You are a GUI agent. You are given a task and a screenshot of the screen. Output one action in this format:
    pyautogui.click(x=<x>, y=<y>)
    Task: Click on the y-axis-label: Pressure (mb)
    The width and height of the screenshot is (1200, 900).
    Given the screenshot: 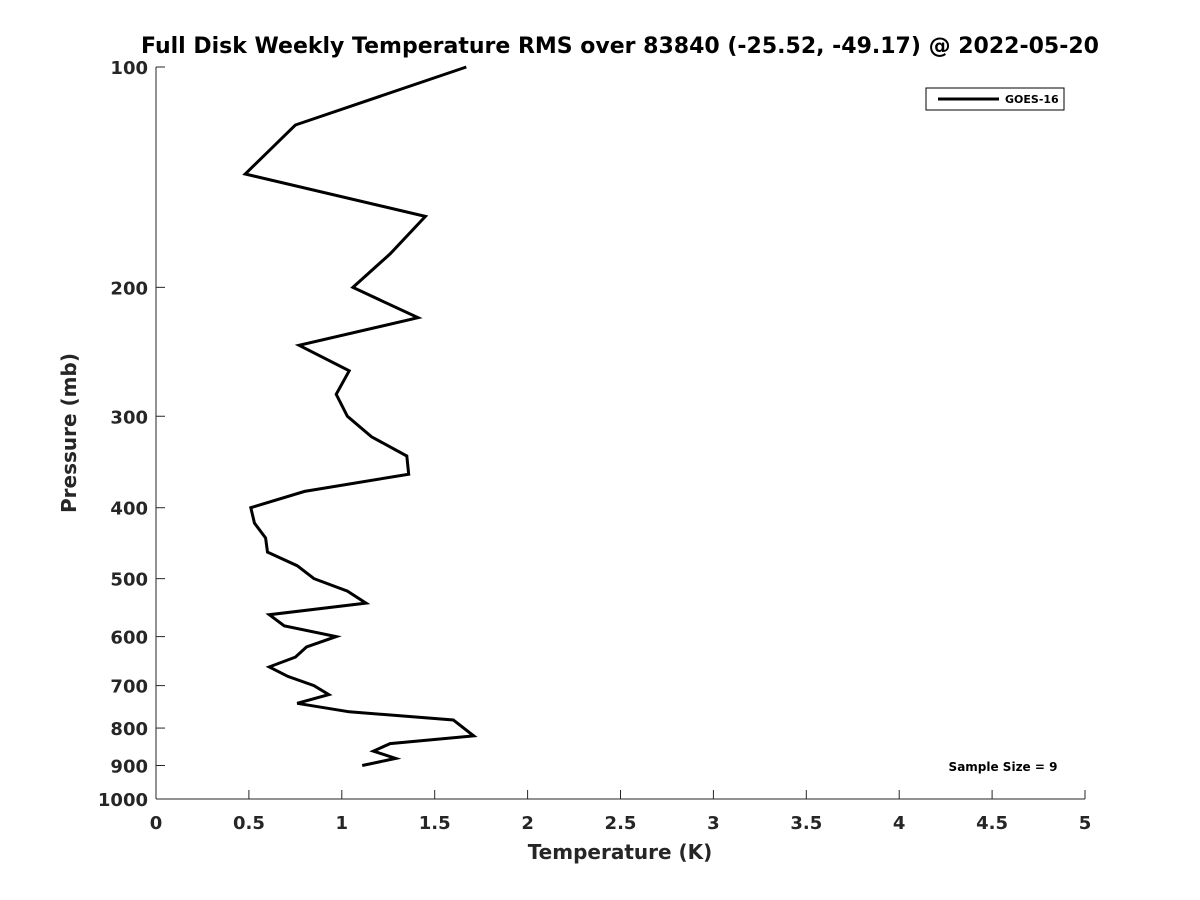 What is the action you would take?
    pyautogui.click(x=69, y=433)
    